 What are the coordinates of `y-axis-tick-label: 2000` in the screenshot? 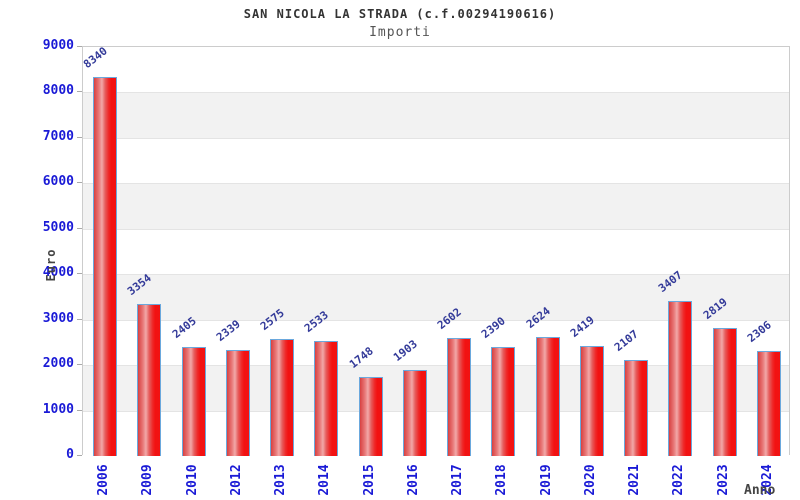 It's located at (58, 364).